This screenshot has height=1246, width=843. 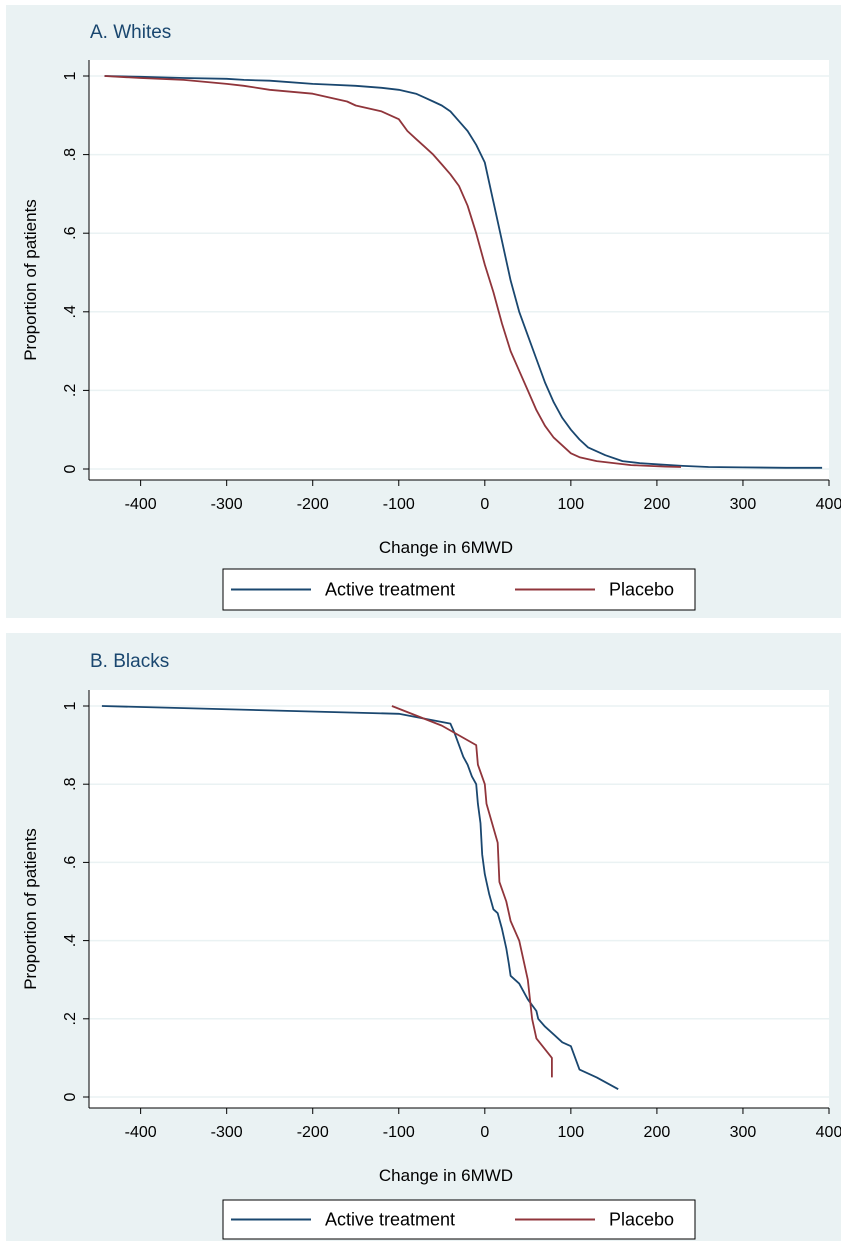 What do you see at coordinates (129, 661) in the screenshot?
I see `chart-title: B. Blacks` at bounding box center [129, 661].